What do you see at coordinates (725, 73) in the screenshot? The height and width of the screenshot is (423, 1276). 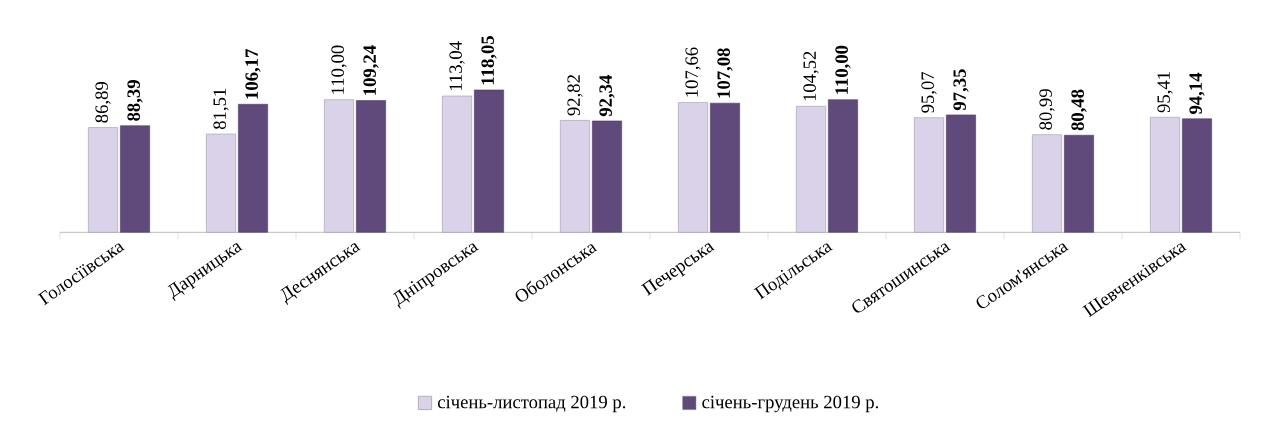 I see `data-label: 107,08` at bounding box center [725, 73].